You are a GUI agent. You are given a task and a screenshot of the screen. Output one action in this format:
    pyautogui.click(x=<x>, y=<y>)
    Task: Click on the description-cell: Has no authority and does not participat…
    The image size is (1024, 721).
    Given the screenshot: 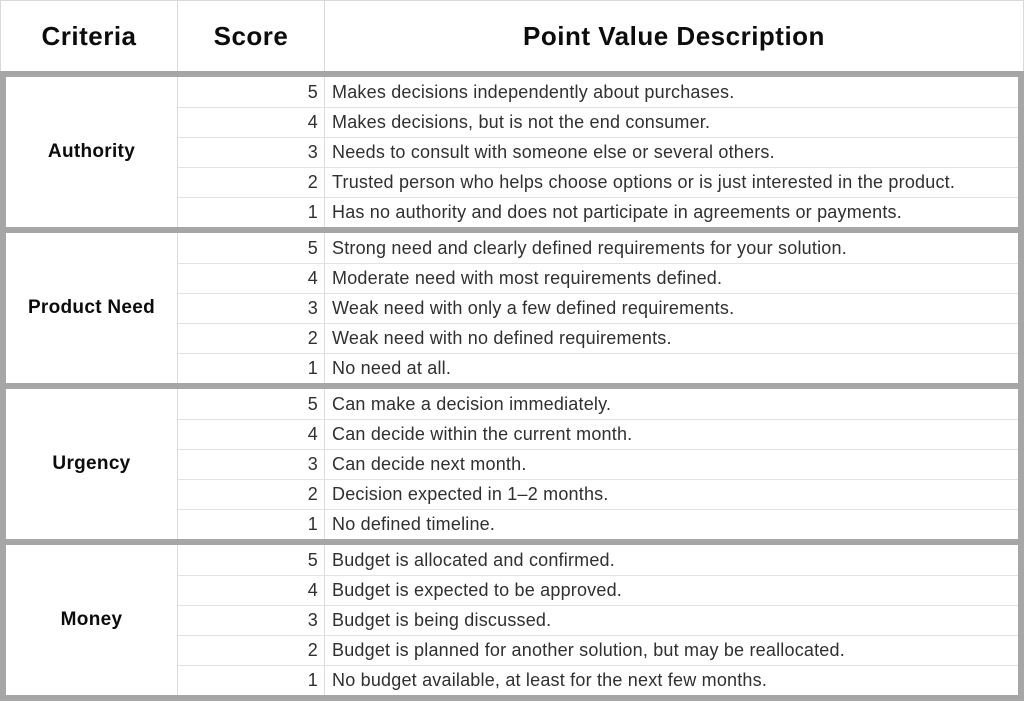 What is the action you would take?
    pyautogui.click(x=617, y=211)
    